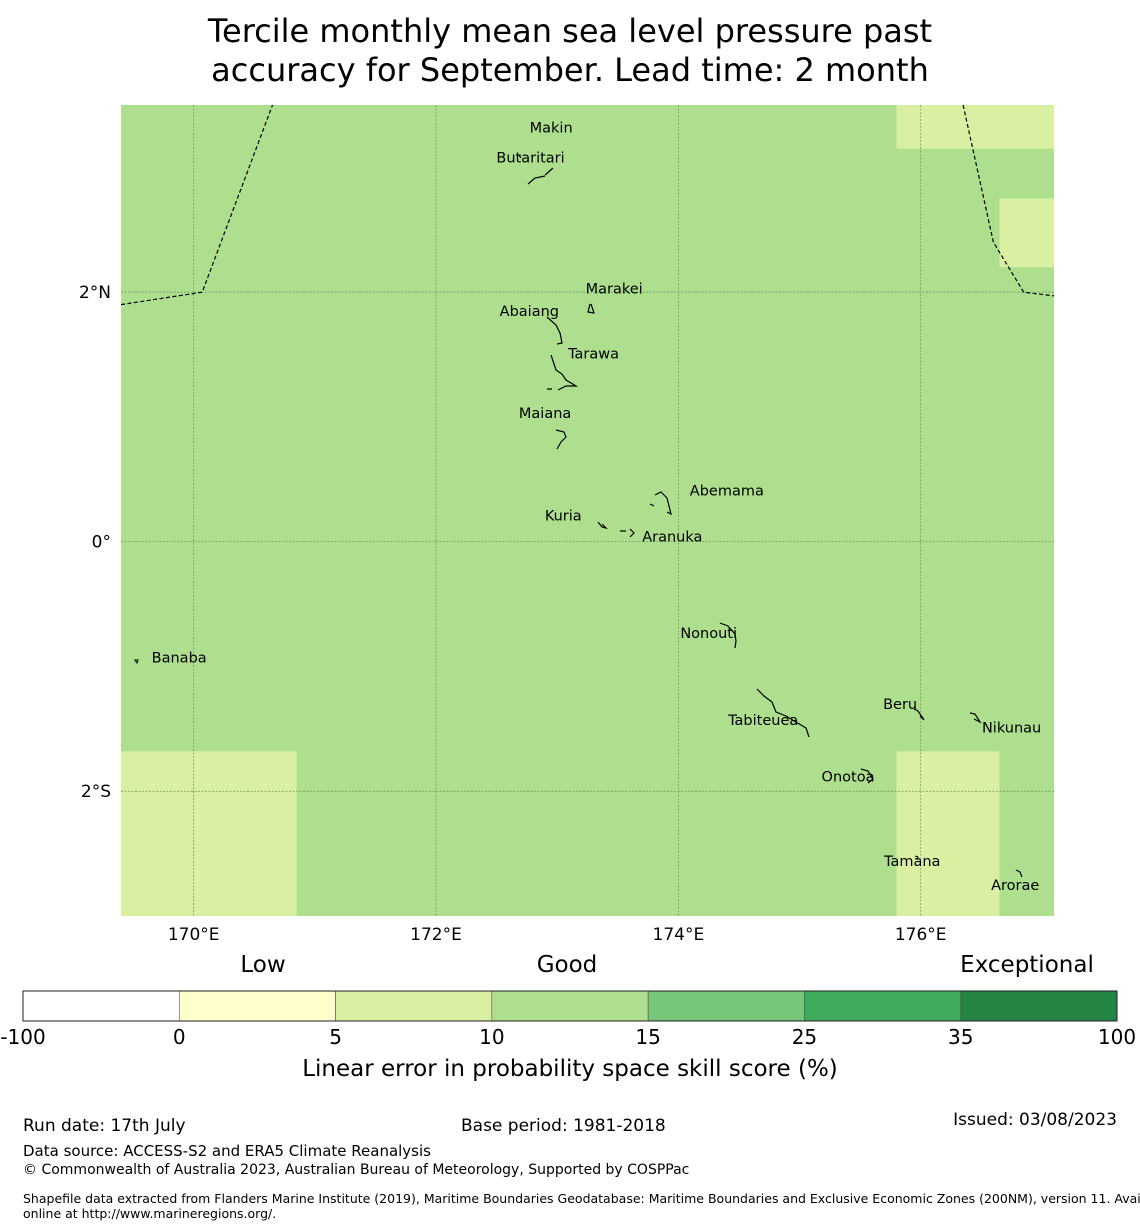 This screenshot has width=1140, height=1230. I want to click on colorbar-frame, so click(570, 1006).